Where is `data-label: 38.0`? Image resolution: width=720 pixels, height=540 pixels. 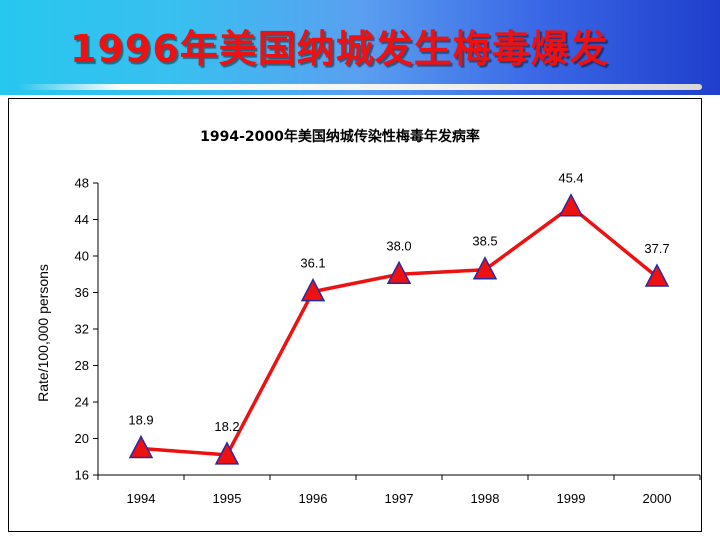
data-label: 38.0 is located at coordinates (398, 245).